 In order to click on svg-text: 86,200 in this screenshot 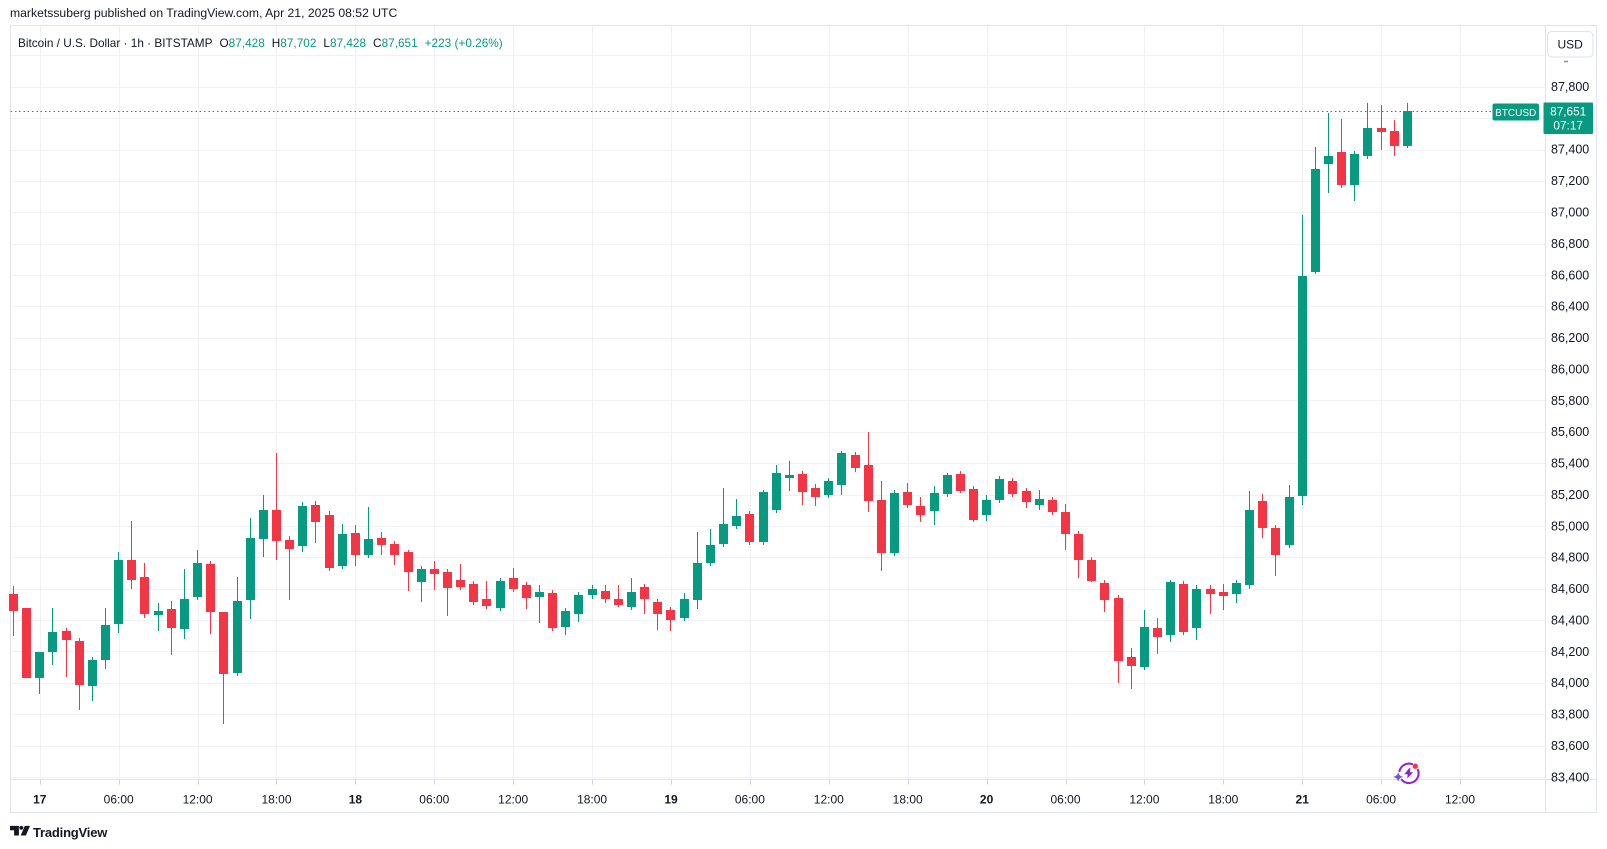, I will do `click(1570, 338)`.